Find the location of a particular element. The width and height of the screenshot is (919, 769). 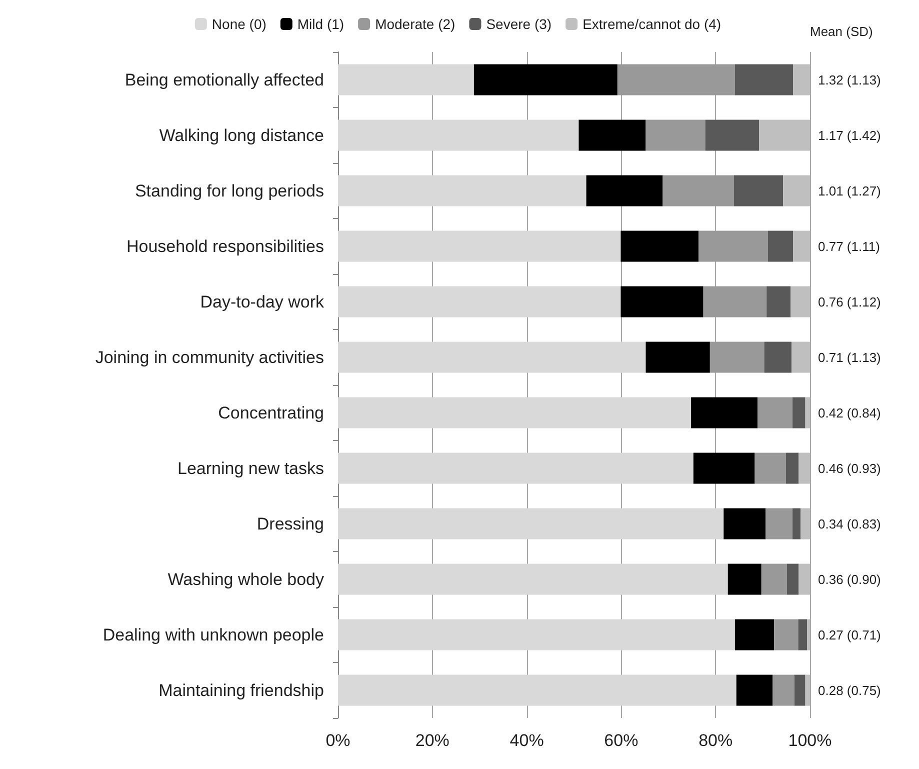

text: 1.01 (1.27) is located at coordinates (849, 190).